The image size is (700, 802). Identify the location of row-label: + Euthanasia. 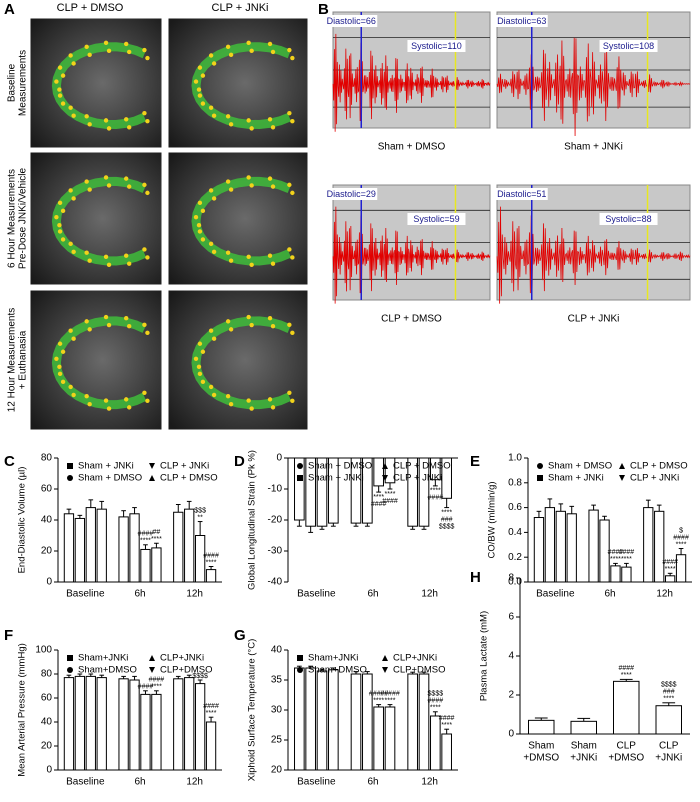
(23, 359).